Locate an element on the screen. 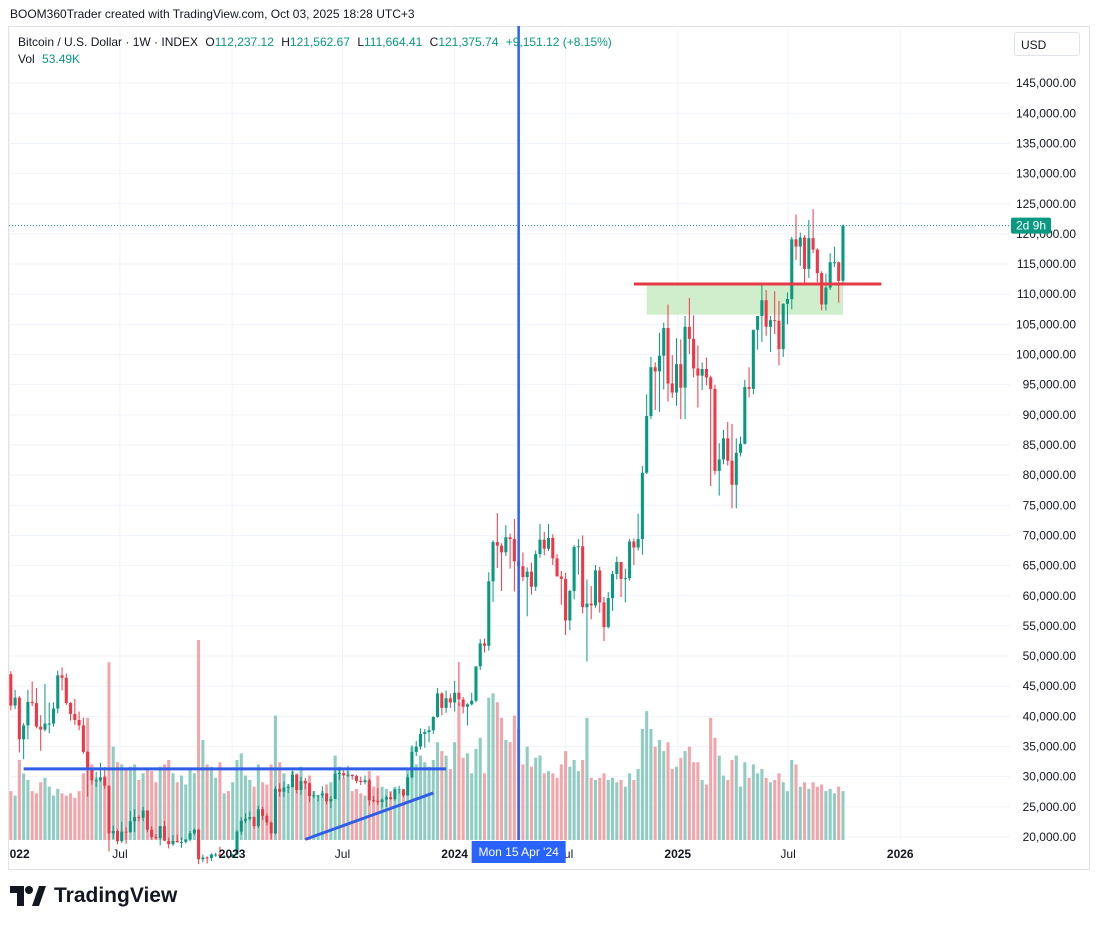 This screenshot has width=1097, height=928. tradingview-logo: TradingView is located at coordinates (93, 896).